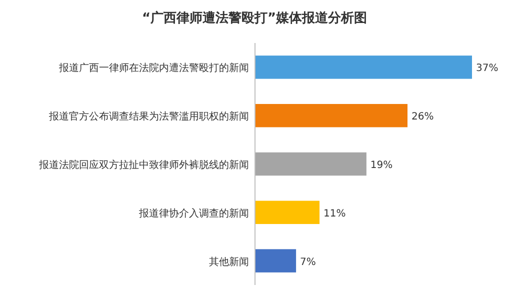  Describe the element at coordinates (308, 262) in the screenshot. I see `data-label: 7%` at that location.